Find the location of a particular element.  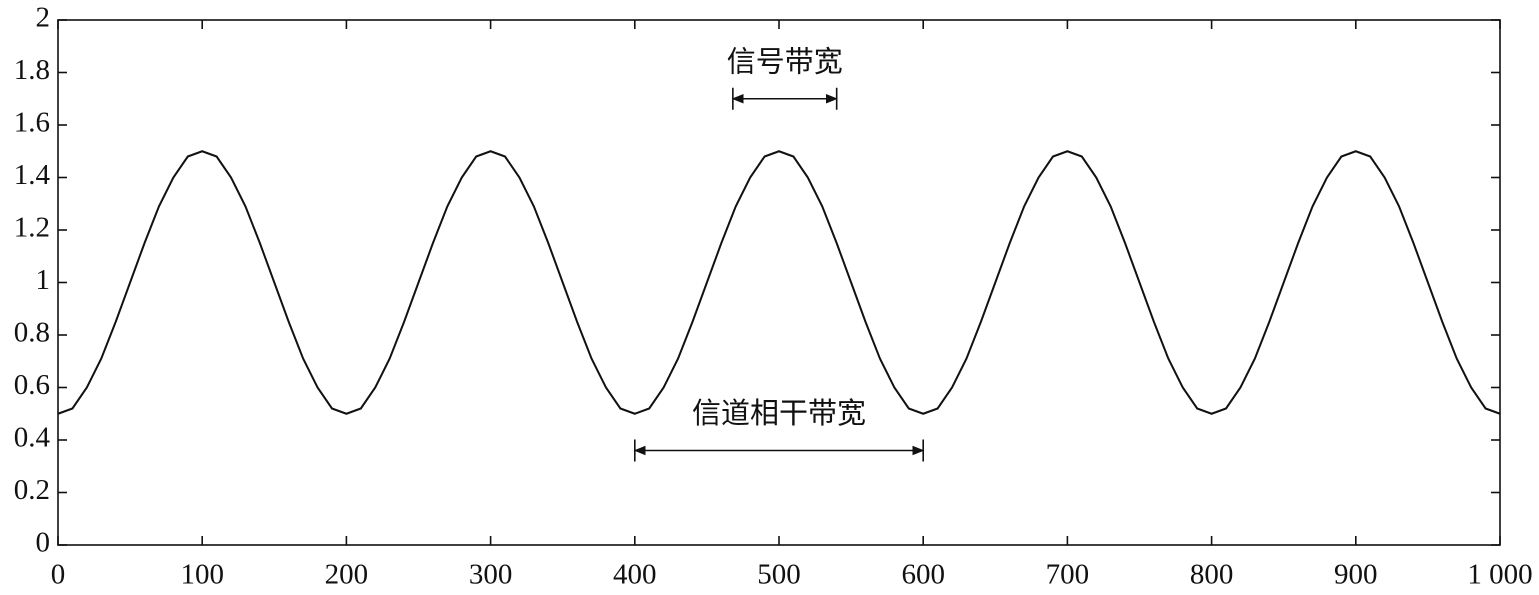

x-tick-label: 800 is located at coordinates (1212, 575).